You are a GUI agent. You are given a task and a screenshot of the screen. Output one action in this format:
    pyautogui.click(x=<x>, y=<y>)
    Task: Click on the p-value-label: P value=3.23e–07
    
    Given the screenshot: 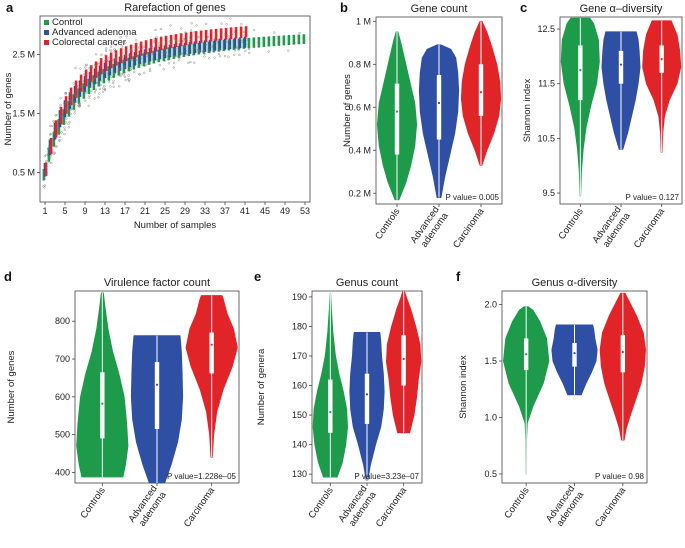 What is the action you would take?
    pyautogui.click(x=386, y=476)
    